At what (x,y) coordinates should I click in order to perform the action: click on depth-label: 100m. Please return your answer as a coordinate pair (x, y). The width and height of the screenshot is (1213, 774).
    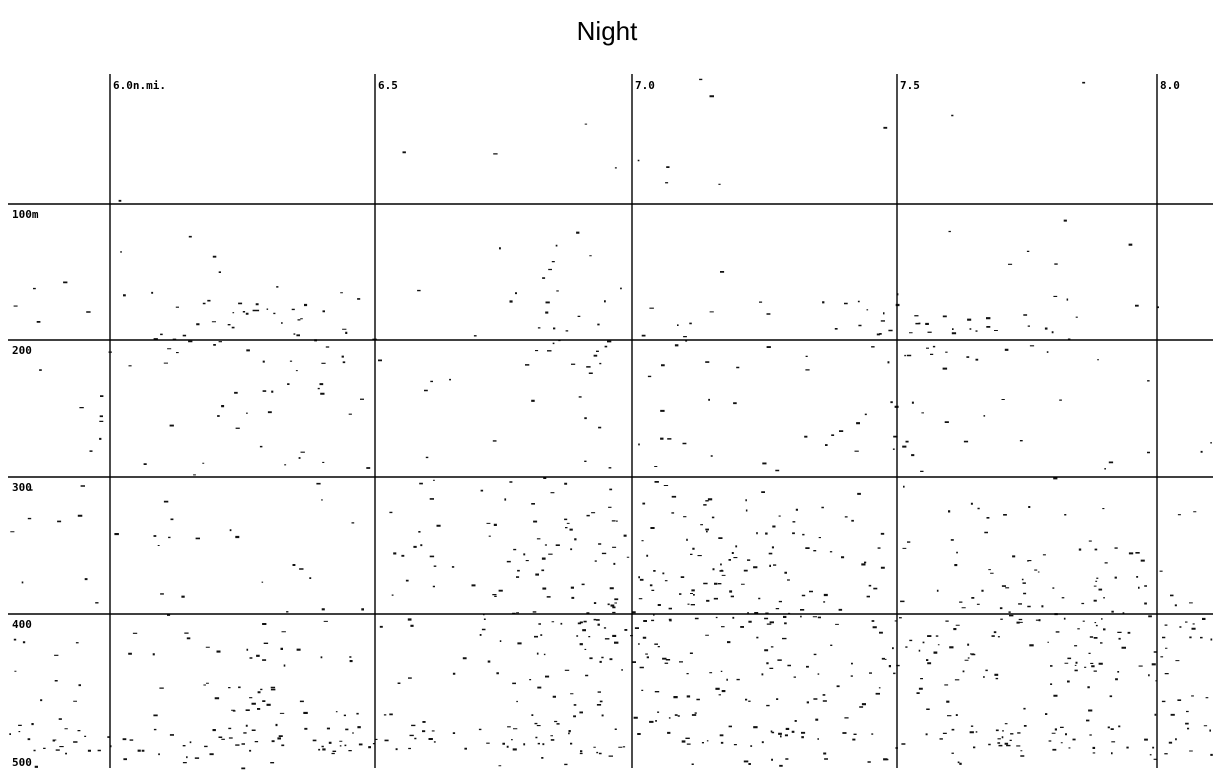
    Looking at the image, I should click on (25, 214).